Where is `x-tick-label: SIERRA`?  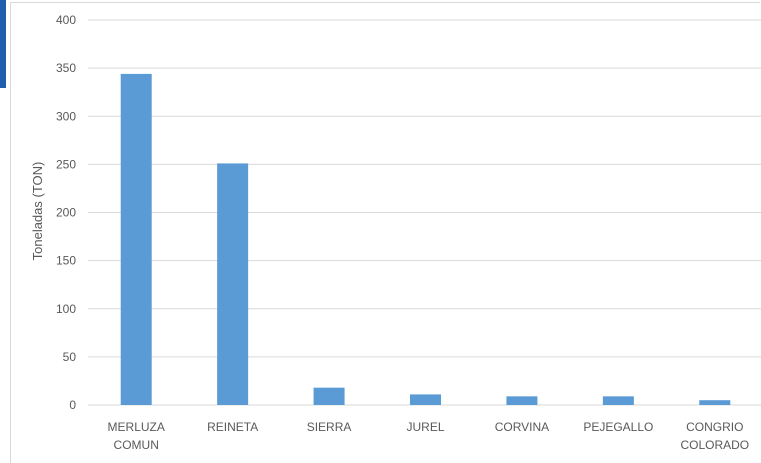 x-tick-label: SIERRA is located at coordinates (329, 427).